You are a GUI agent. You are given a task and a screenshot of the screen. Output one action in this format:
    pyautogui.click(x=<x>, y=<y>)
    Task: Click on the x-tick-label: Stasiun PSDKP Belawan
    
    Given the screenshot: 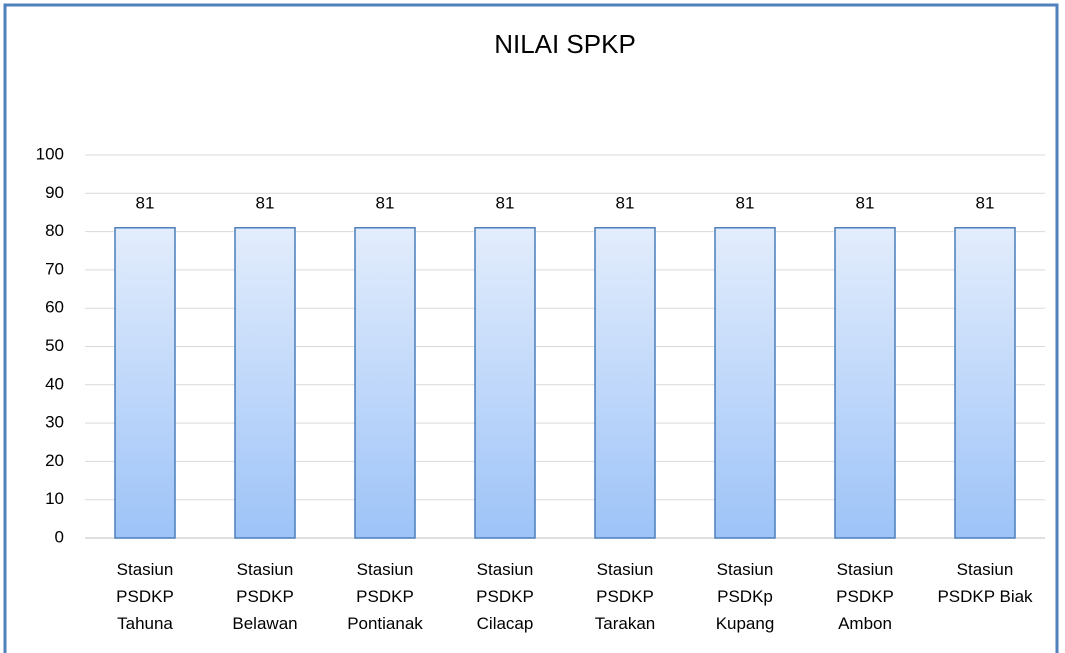 What is the action you would take?
    pyautogui.click(x=265, y=596)
    